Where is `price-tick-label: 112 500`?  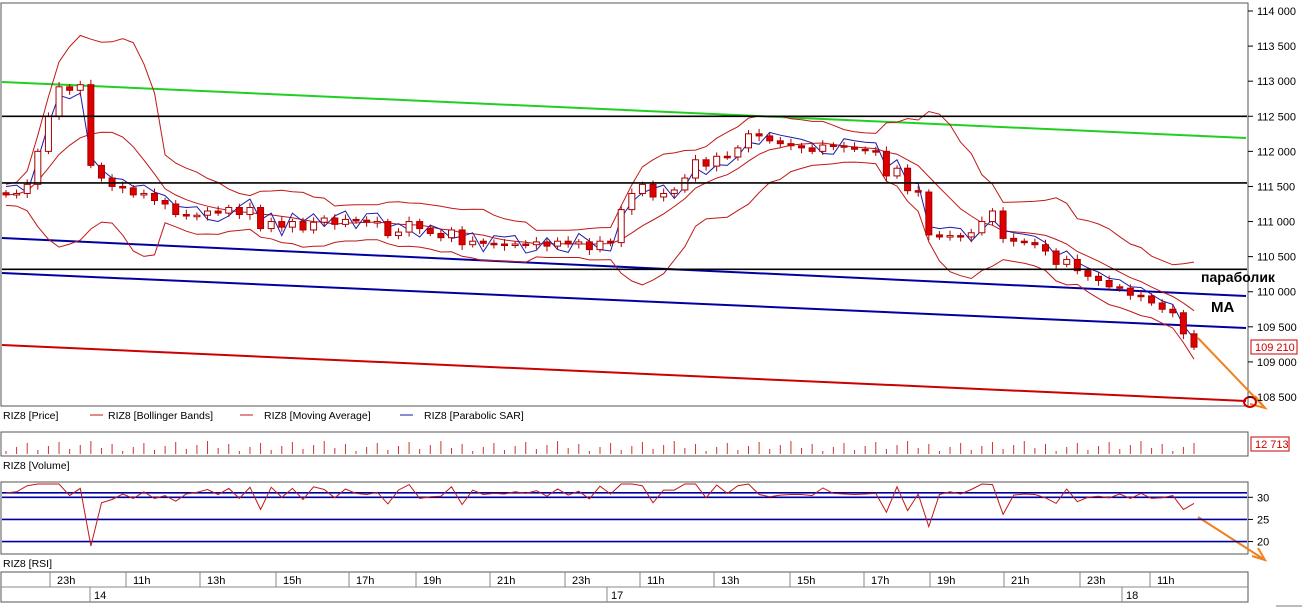
price-tick-label: 112 500 is located at coordinates (1276, 117).